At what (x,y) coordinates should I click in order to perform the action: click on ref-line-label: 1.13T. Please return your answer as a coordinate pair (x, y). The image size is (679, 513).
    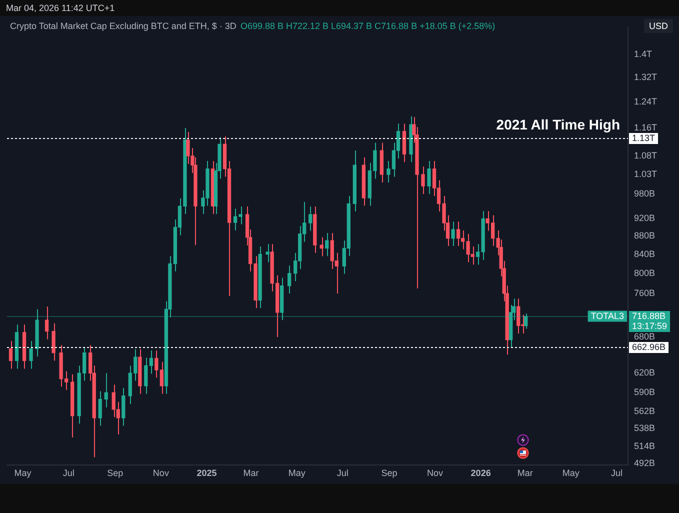
    Looking at the image, I should click on (644, 137).